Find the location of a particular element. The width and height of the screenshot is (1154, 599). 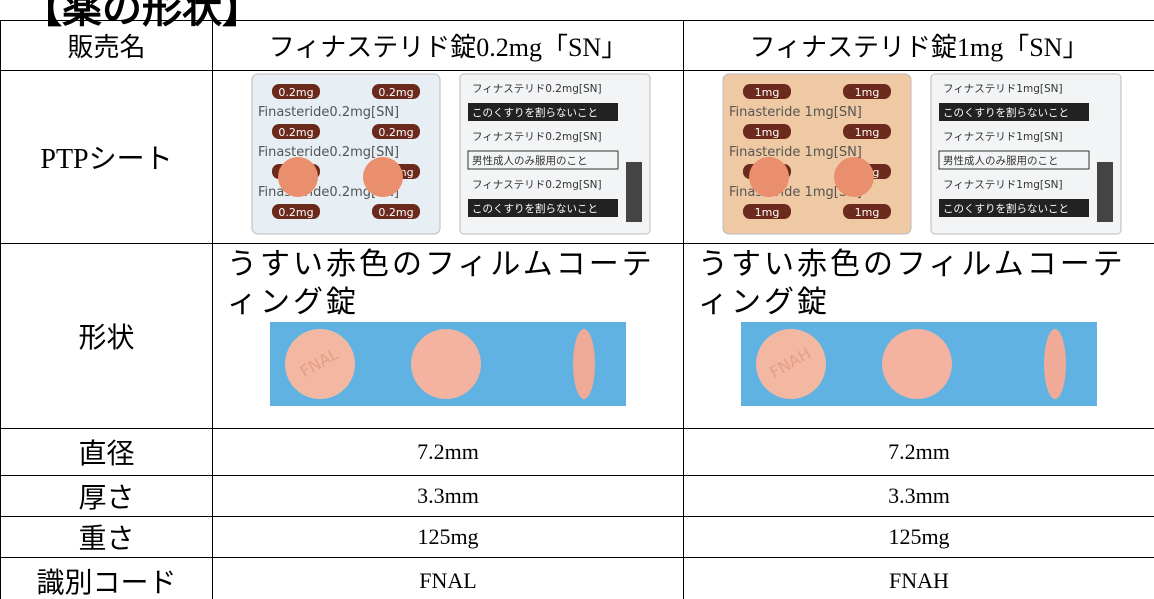

row-label: 形状 is located at coordinates (106, 336).